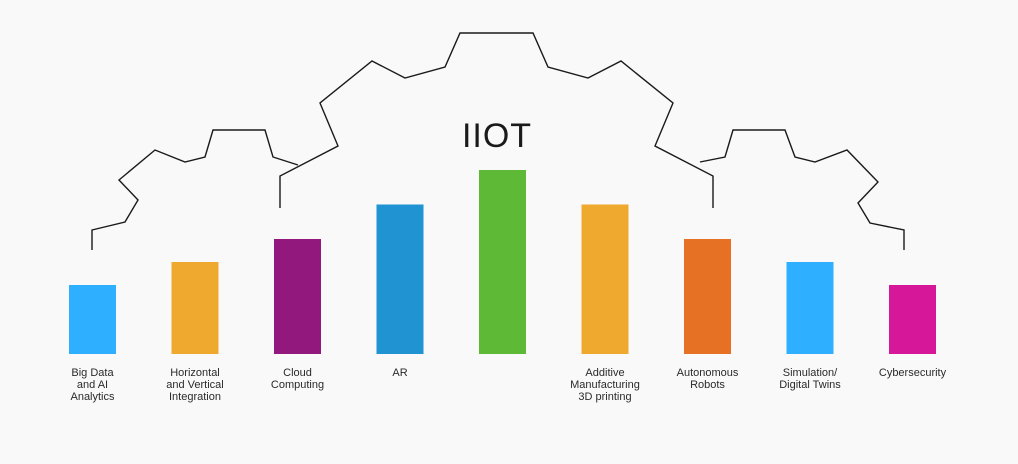  Describe the element at coordinates (195, 397) in the screenshot. I see `label-line: Integration` at that location.